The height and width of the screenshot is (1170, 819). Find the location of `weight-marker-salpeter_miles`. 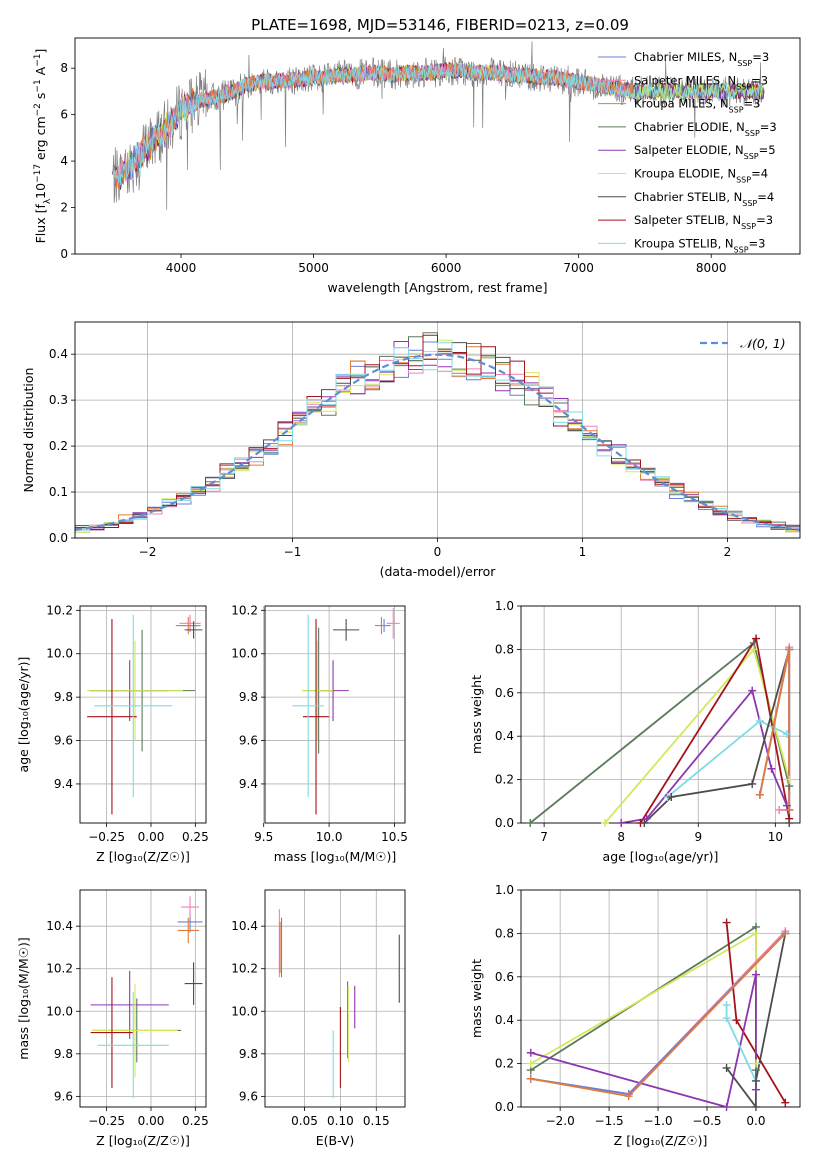

weight-marker-salpeter_miles is located at coordinates (779, 809).